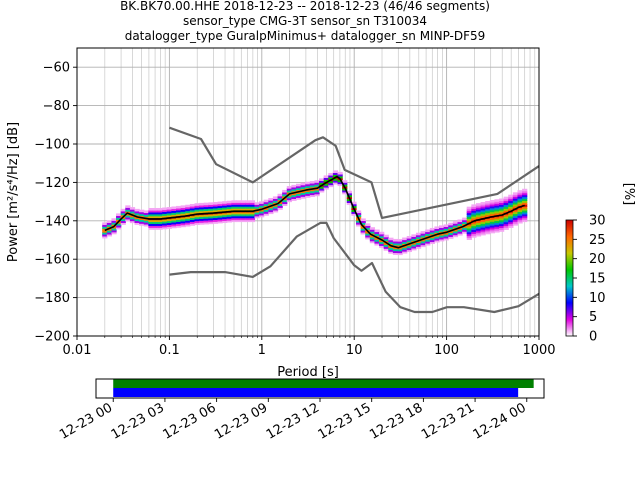  I want to click on colorbar-tick-label: 15, so click(597, 279).